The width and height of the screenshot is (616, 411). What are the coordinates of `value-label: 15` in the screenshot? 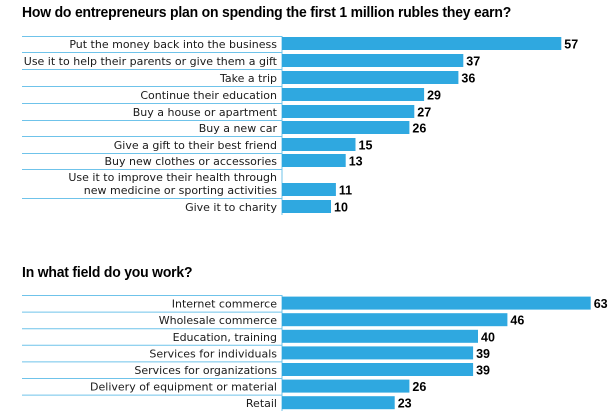 It's located at (366, 146).